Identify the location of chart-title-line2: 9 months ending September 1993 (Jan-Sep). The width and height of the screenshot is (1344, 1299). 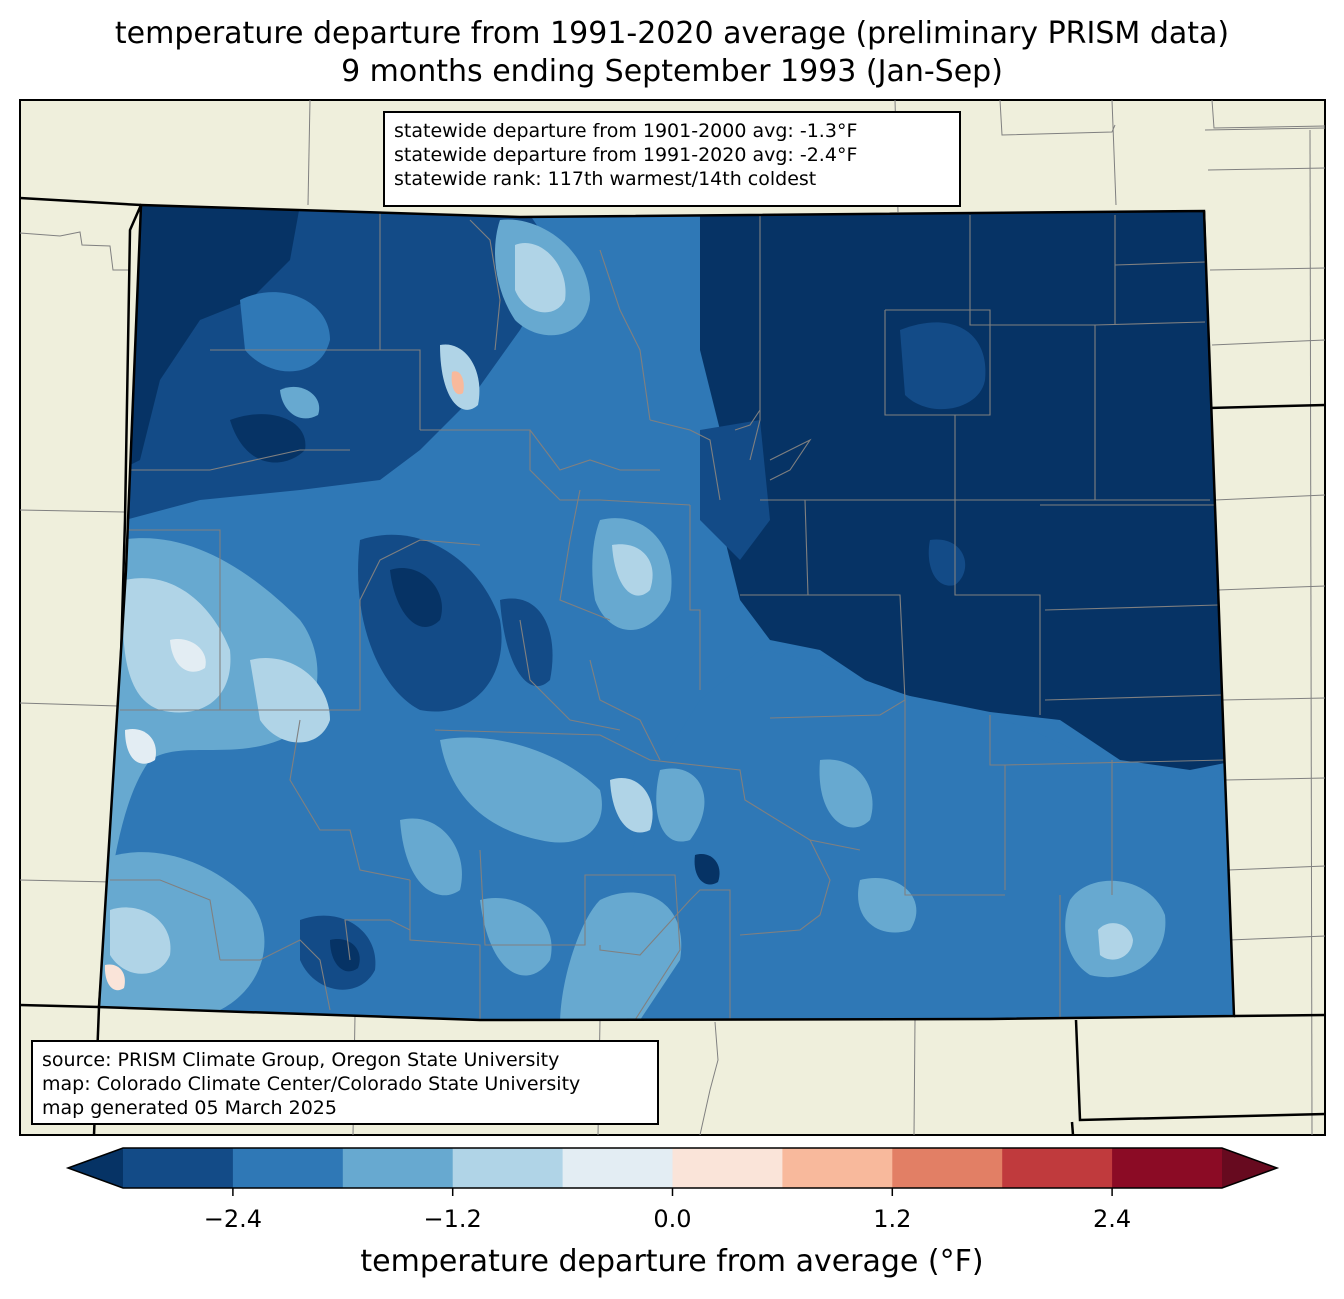
(672, 71).